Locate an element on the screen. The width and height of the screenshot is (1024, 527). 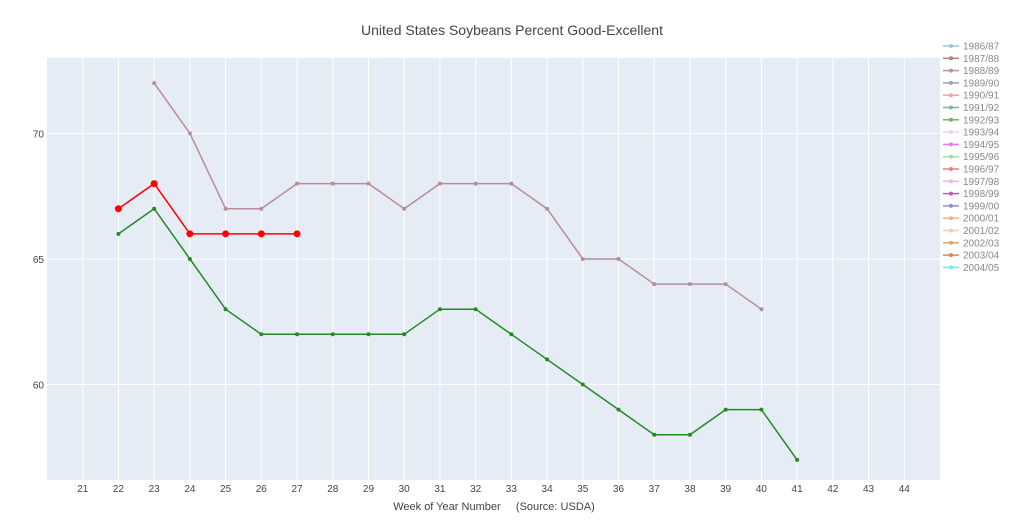
x-tick-label: 29 is located at coordinates (369, 489).